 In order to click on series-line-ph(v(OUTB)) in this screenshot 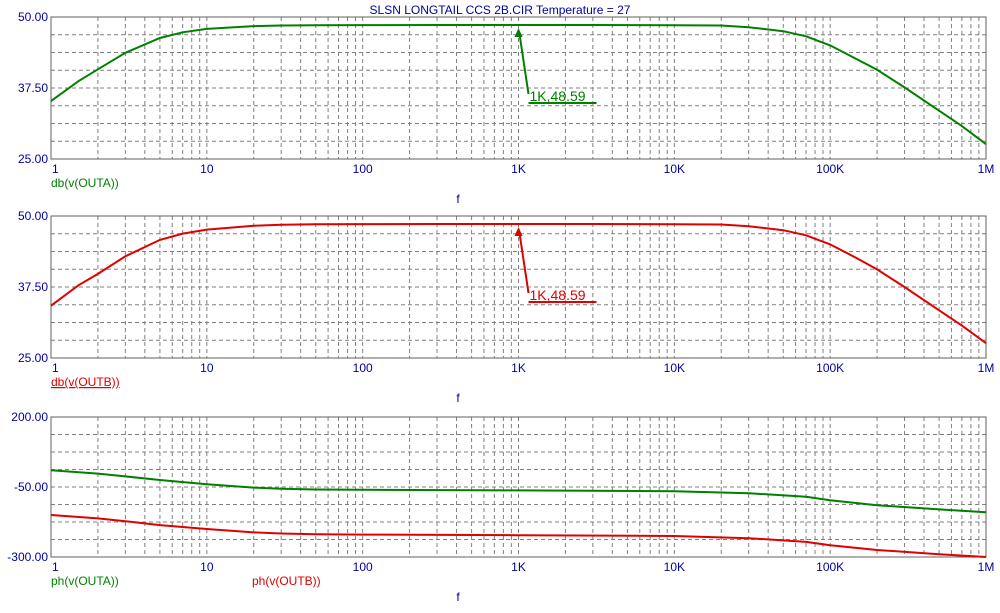, I will do `click(518, 536)`.